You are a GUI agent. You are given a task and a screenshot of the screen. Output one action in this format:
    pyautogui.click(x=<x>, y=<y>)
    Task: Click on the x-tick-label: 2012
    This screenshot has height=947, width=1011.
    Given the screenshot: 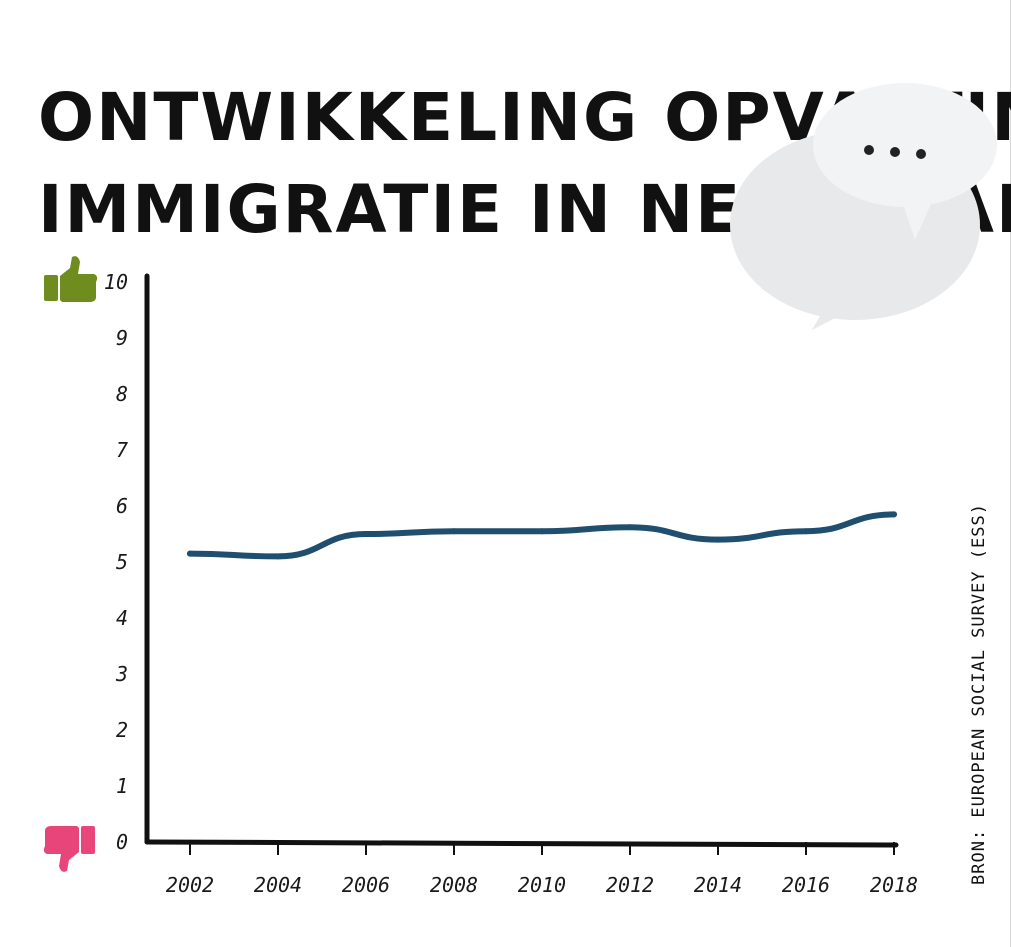 What is the action you would take?
    pyautogui.click(x=630, y=885)
    